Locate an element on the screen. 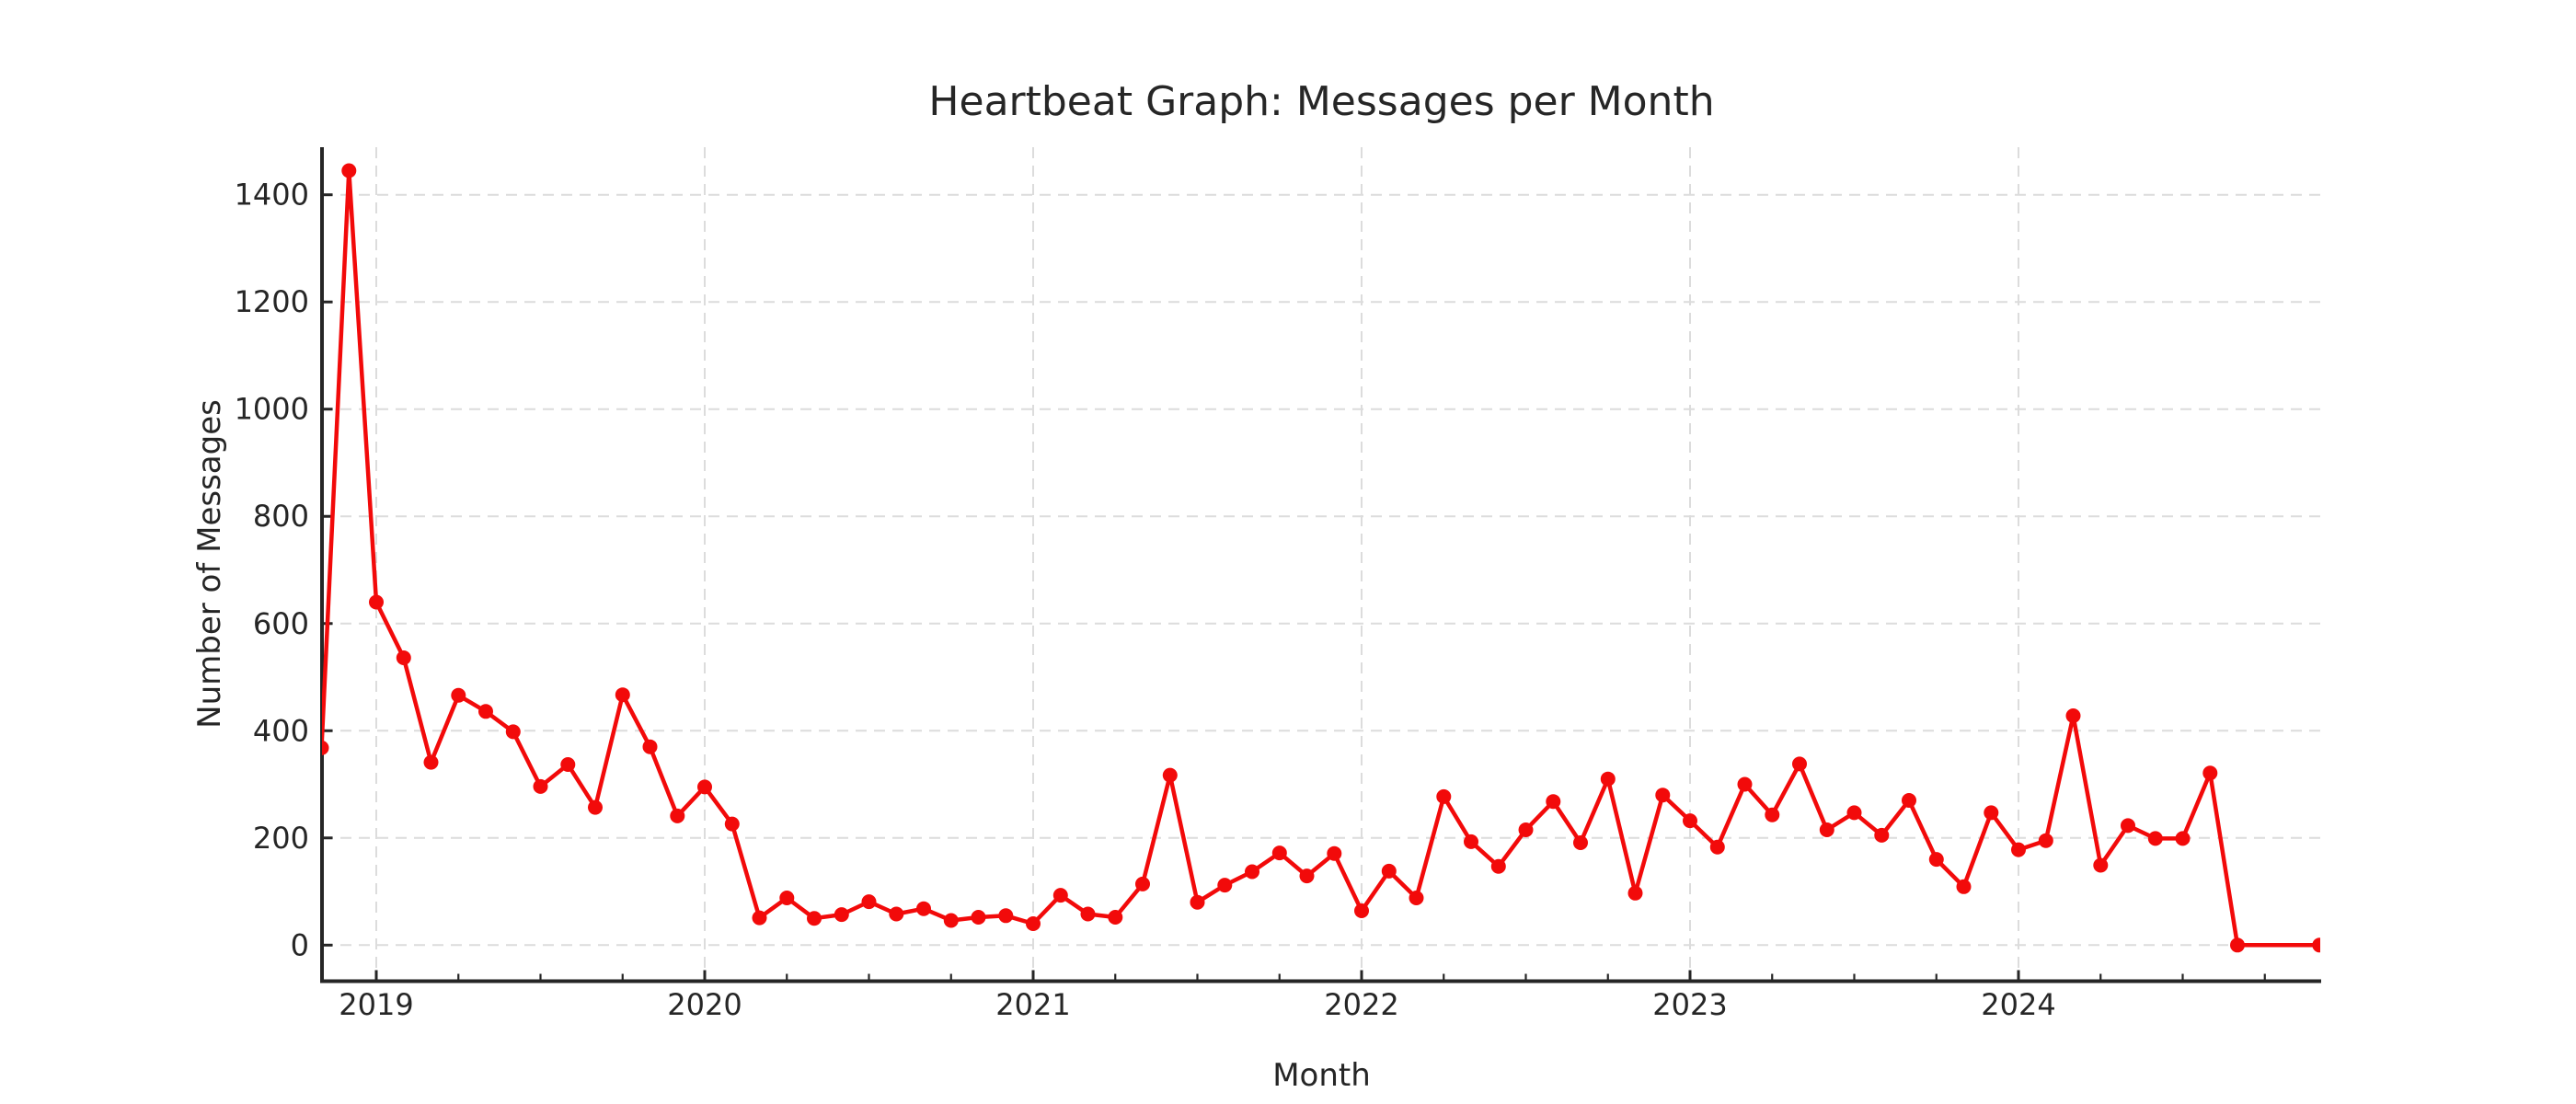 This screenshot has height=1104, width=2576. chart-title: Heartbeat Graph: Messages per Month is located at coordinates (1321, 101).